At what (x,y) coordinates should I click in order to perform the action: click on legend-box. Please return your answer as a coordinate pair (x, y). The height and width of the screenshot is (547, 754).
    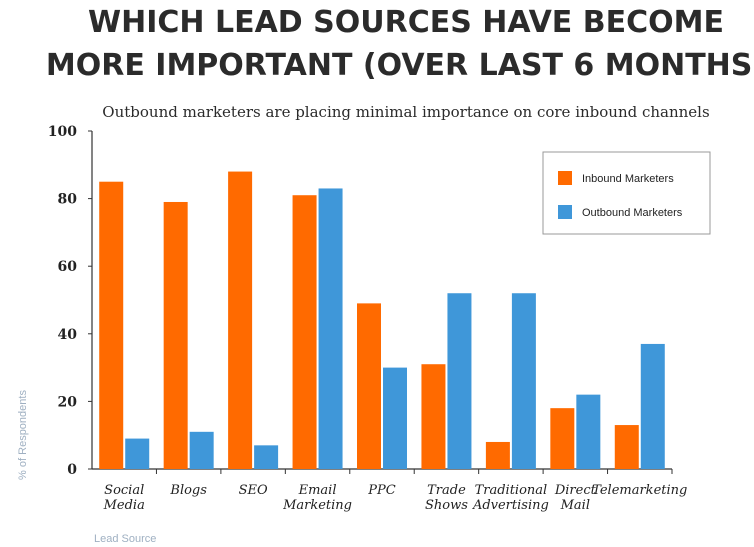
    Looking at the image, I should click on (626, 193).